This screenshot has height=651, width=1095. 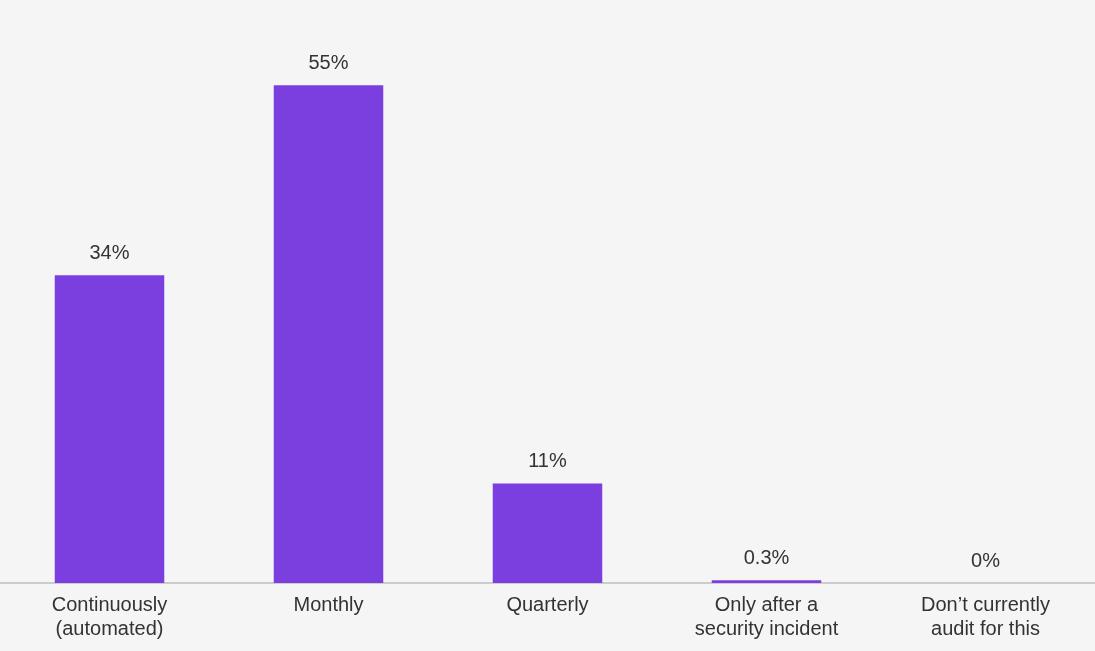 I want to click on data-label: 0.3%, so click(x=766, y=556).